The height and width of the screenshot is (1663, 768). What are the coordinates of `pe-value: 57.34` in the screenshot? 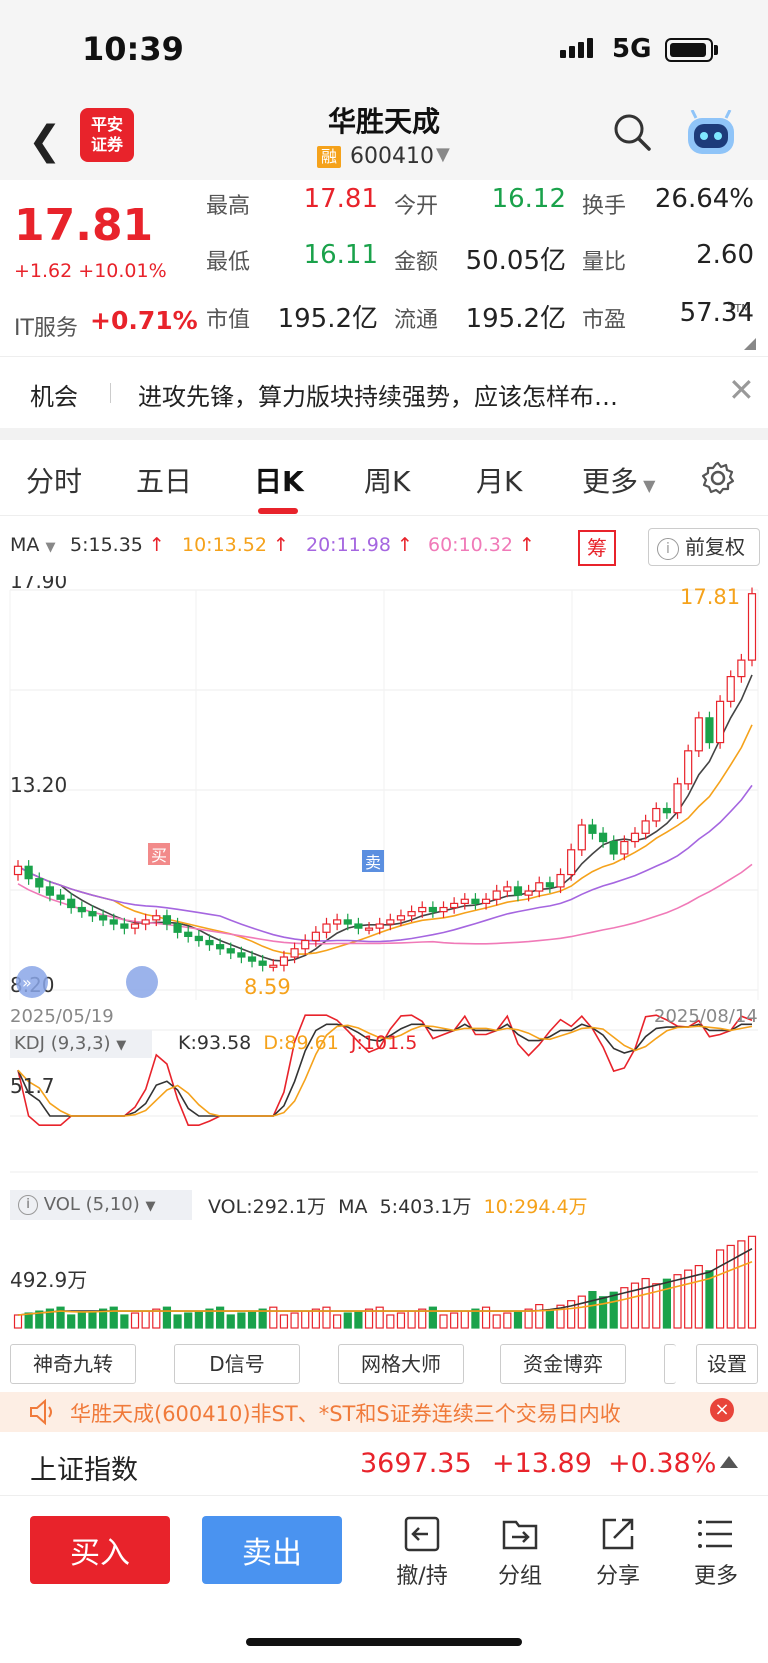 It's located at (716, 313).